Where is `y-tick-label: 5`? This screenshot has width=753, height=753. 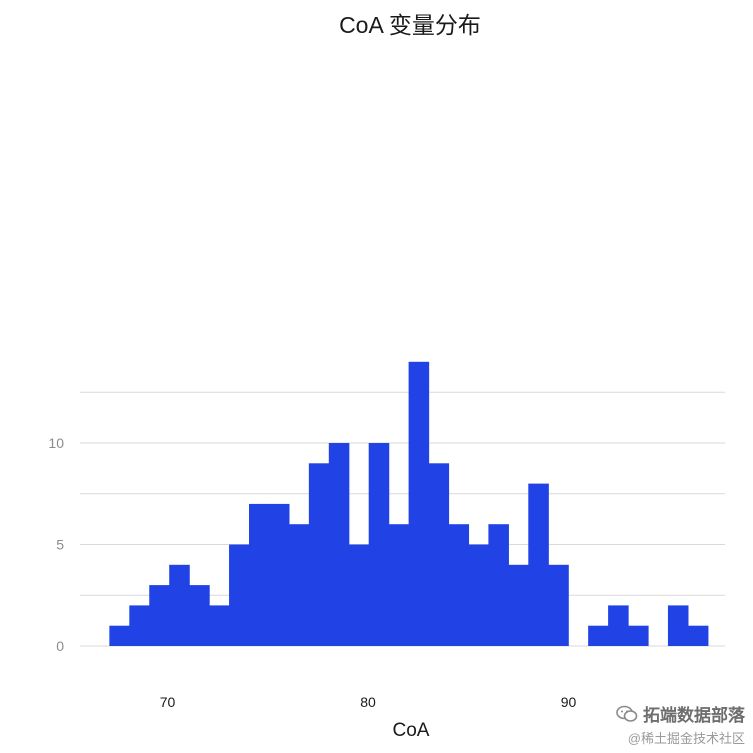 y-tick-label: 5 is located at coordinates (60, 545).